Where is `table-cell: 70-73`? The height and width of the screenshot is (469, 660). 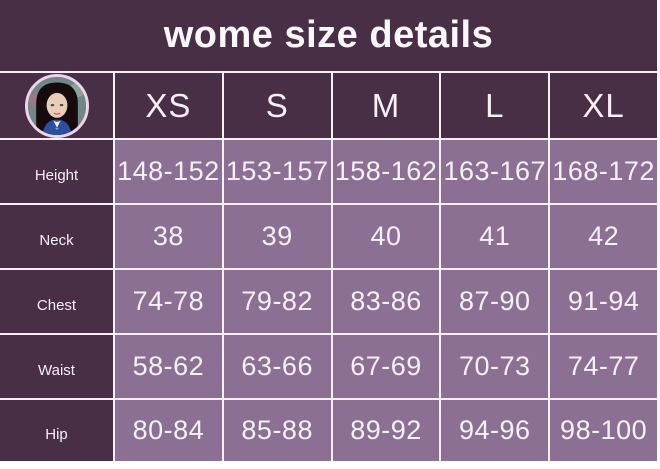 table-cell: 70-73 is located at coordinates (495, 366).